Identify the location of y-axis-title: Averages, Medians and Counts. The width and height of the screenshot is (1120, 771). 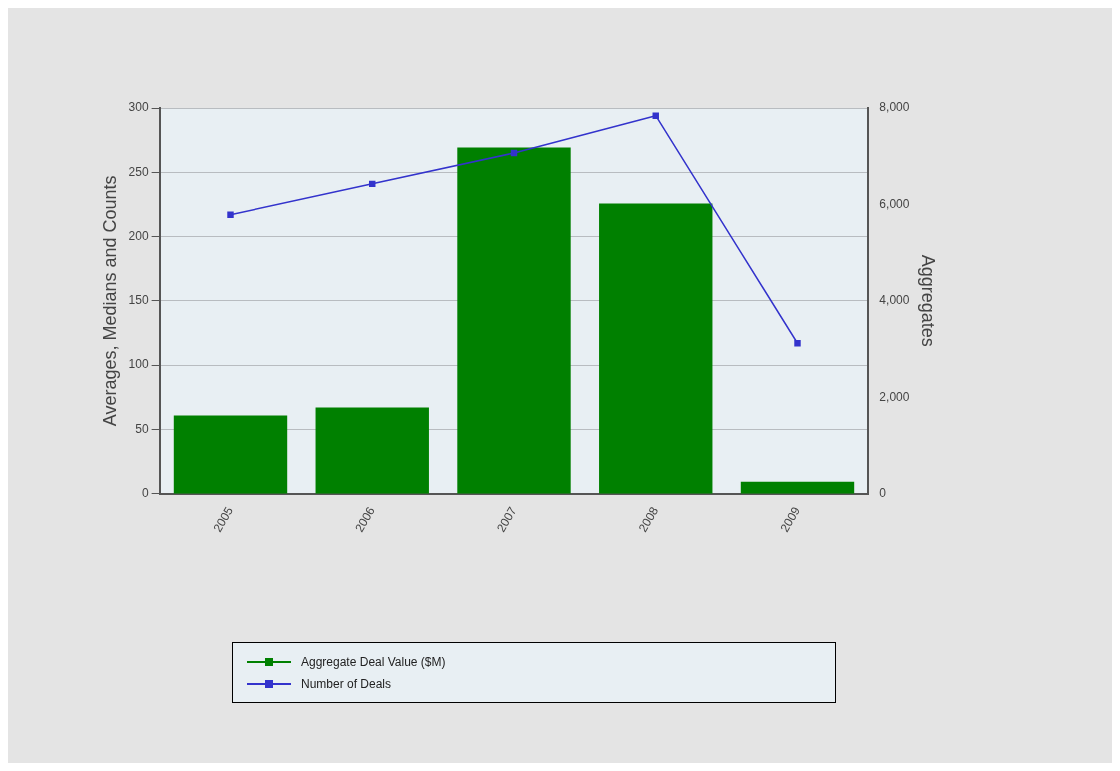
(109, 301).